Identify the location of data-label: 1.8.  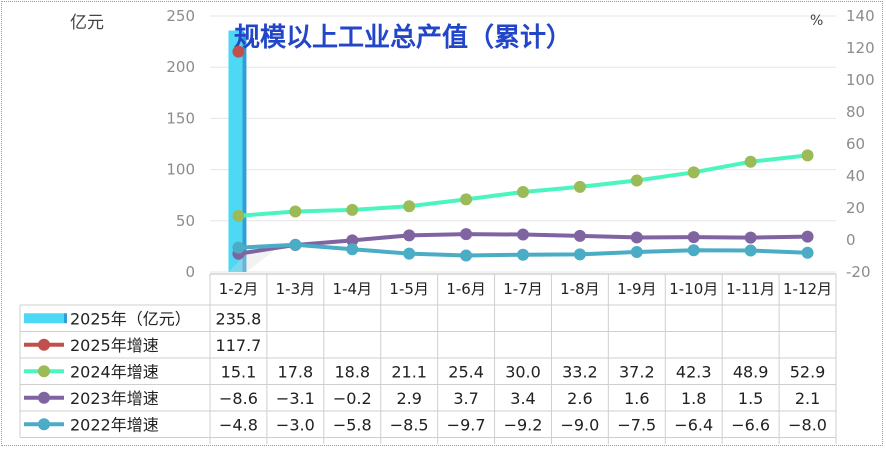
(693, 398).